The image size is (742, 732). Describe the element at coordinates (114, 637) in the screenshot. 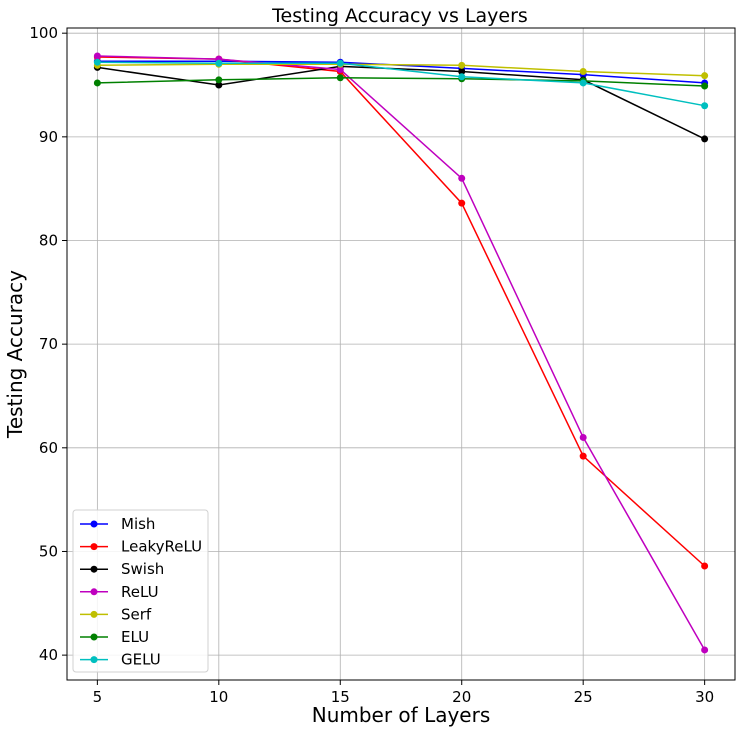

I see `legend-item-elu: ELU` at that location.